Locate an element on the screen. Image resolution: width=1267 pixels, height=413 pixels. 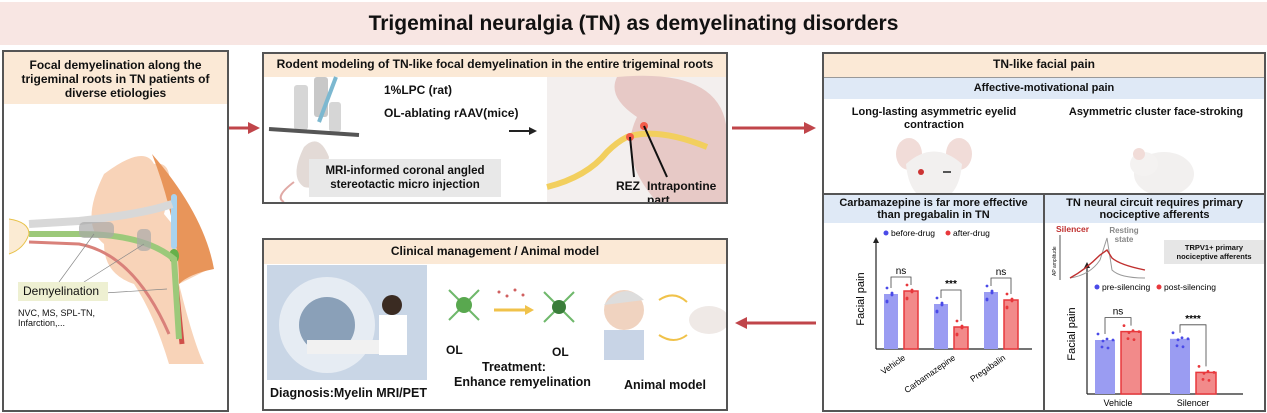
y-axis-arrow is located at coordinates (1087, 265).